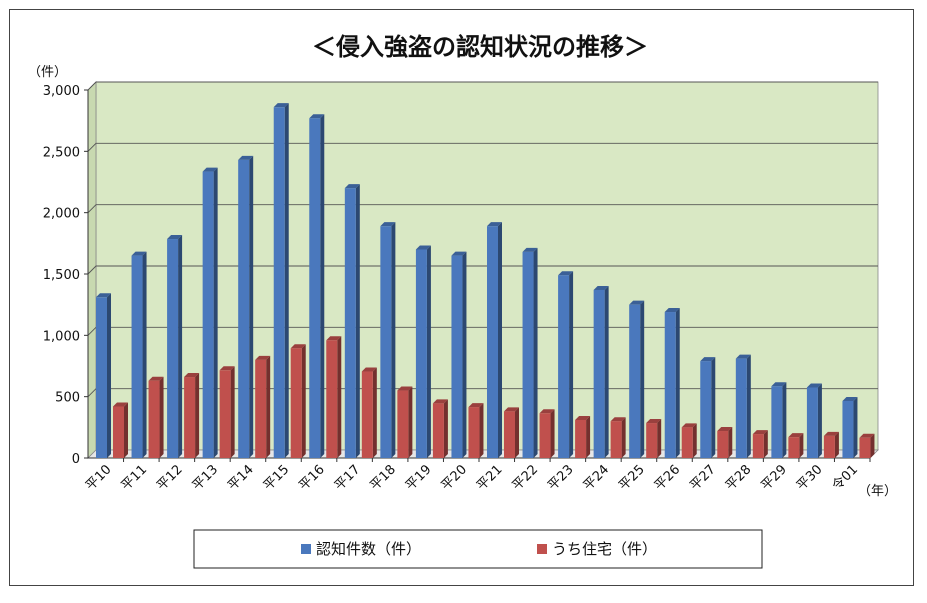 The height and width of the screenshot is (603, 927). Describe the element at coordinates (480, 47) in the screenshot. I see `chart-title: ＜侵入強盗の認知状況の推移＞` at that location.